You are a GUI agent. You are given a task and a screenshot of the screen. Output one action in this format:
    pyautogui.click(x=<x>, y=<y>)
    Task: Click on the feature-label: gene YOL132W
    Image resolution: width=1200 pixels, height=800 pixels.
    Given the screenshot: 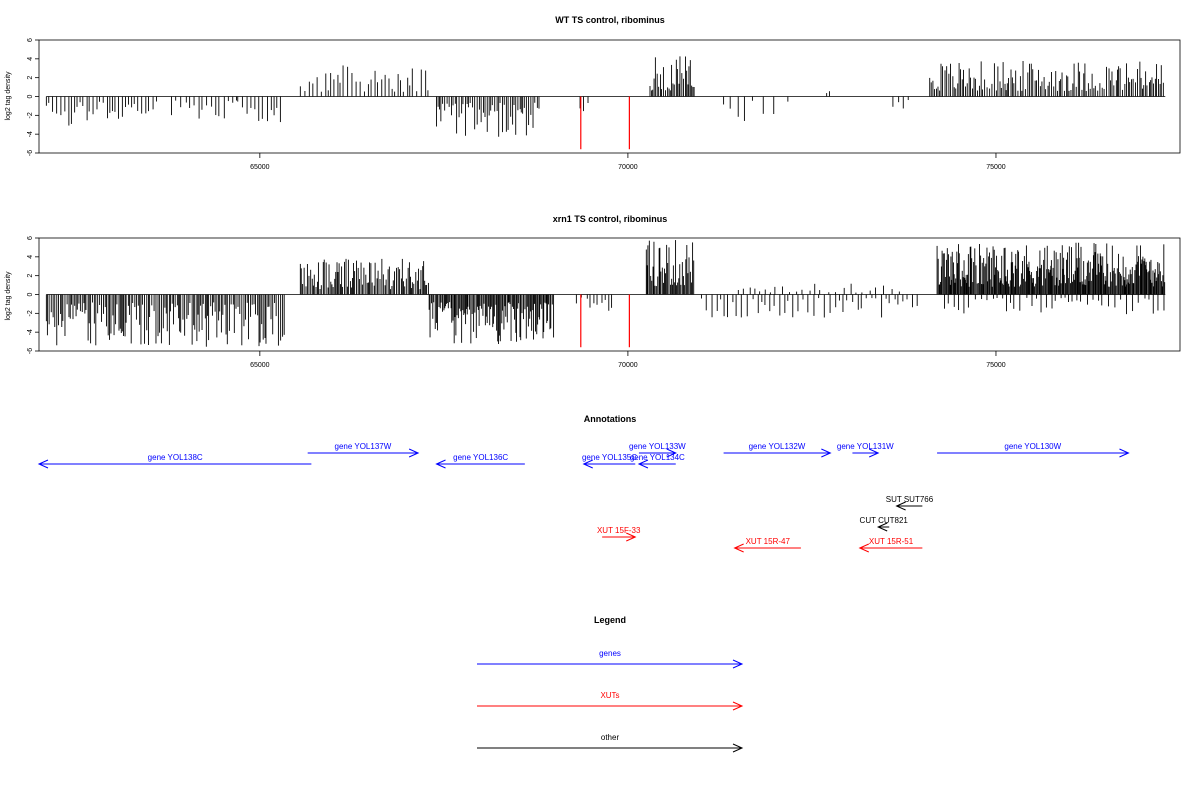 What is the action you would take?
    pyautogui.click(x=777, y=446)
    